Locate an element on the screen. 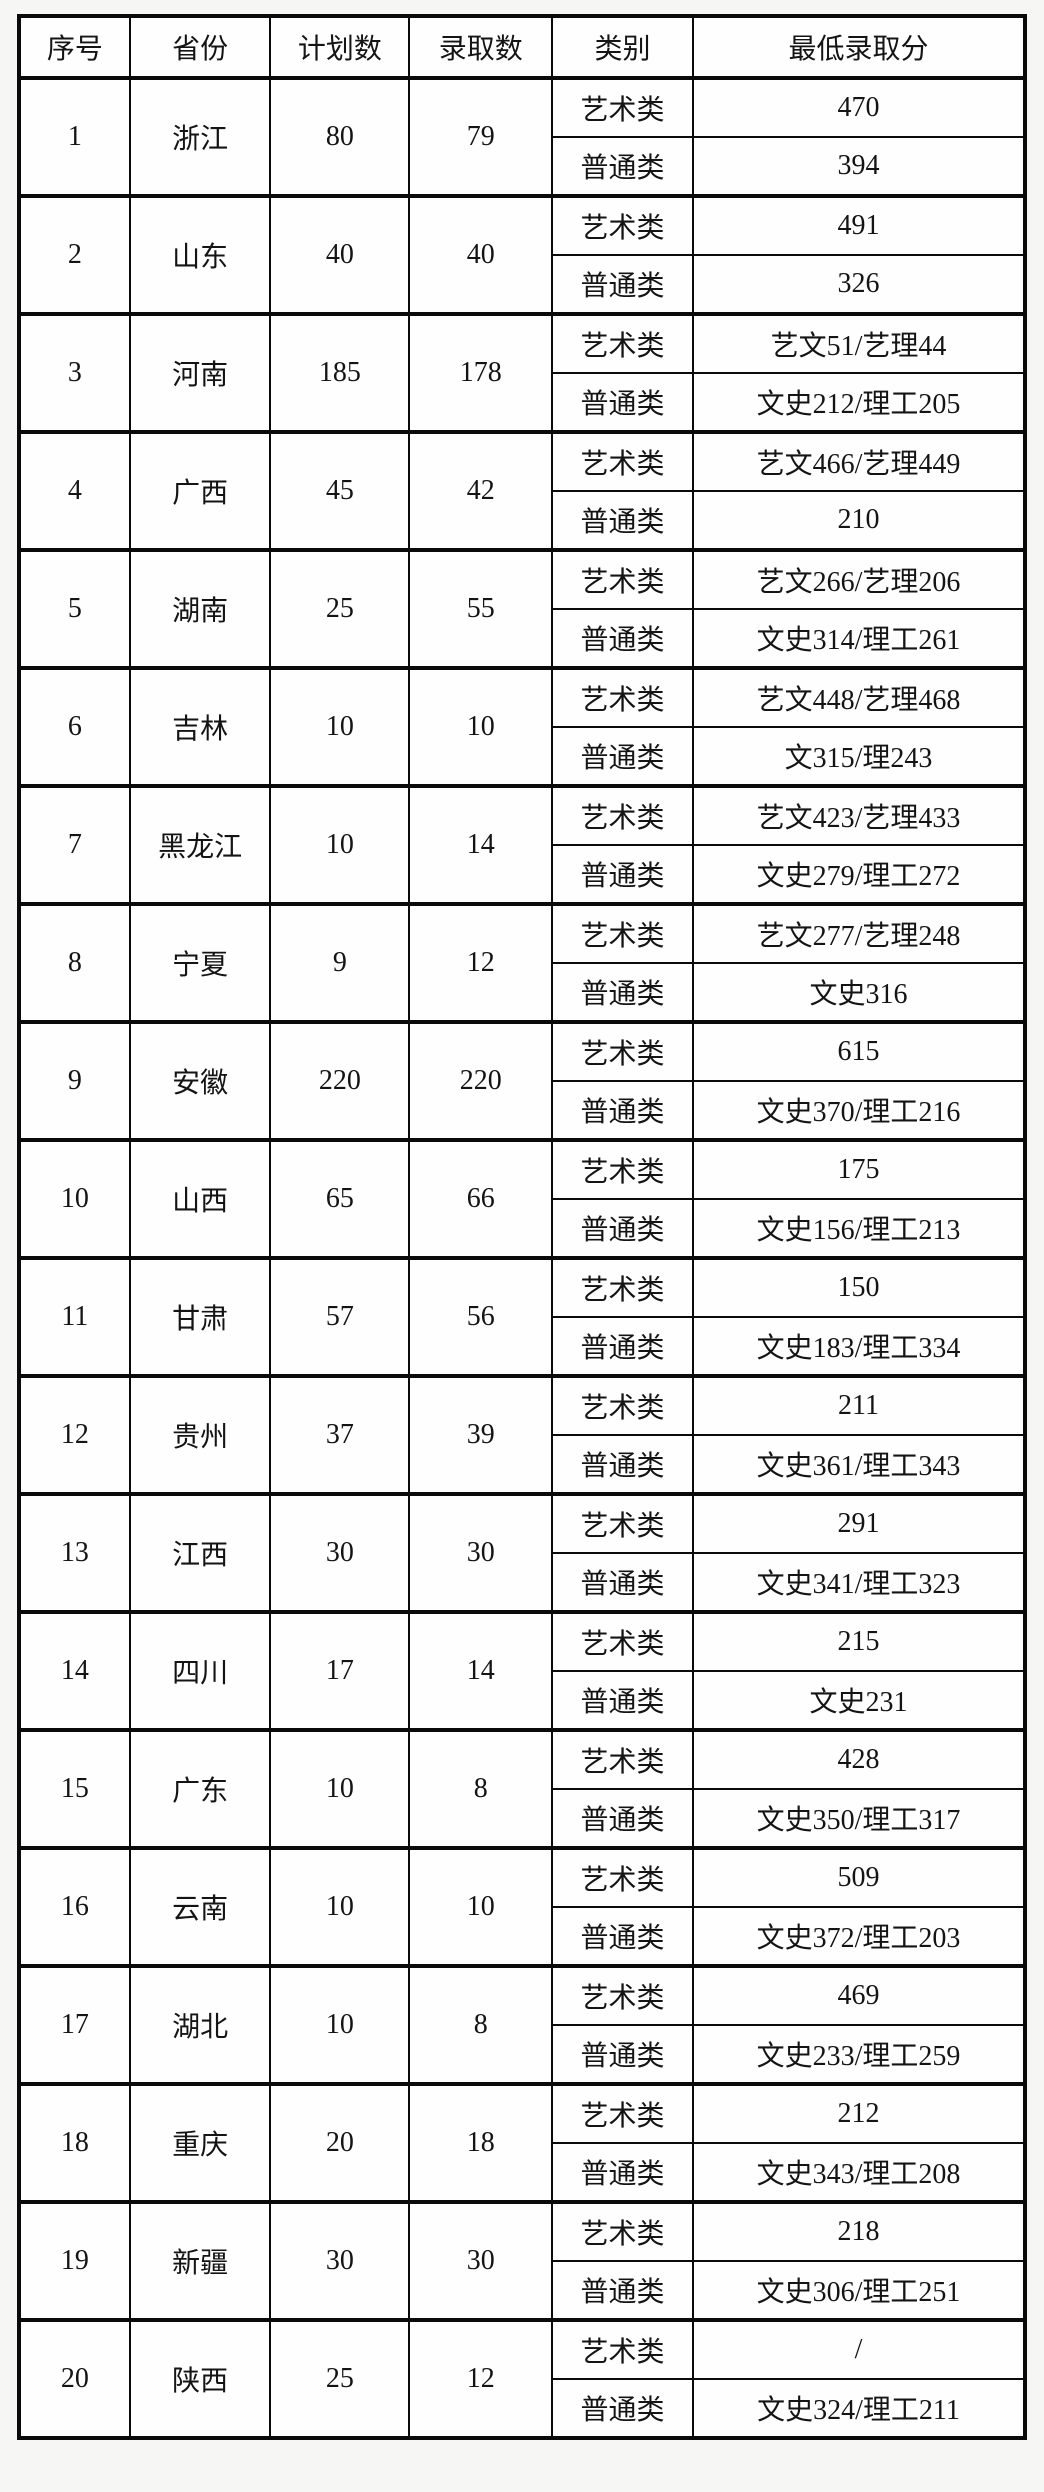 The image size is (1044, 2492). header-serial: 序号 is located at coordinates (74, 47).